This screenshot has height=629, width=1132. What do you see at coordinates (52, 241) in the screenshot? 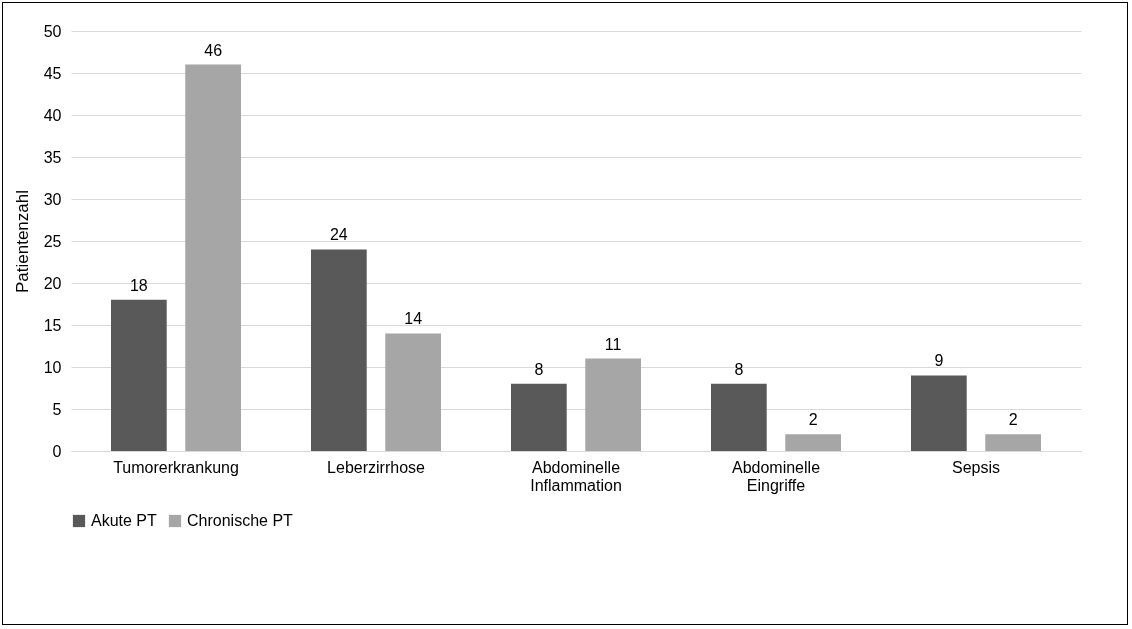
I see `y-tick-label: 25` at bounding box center [52, 241].